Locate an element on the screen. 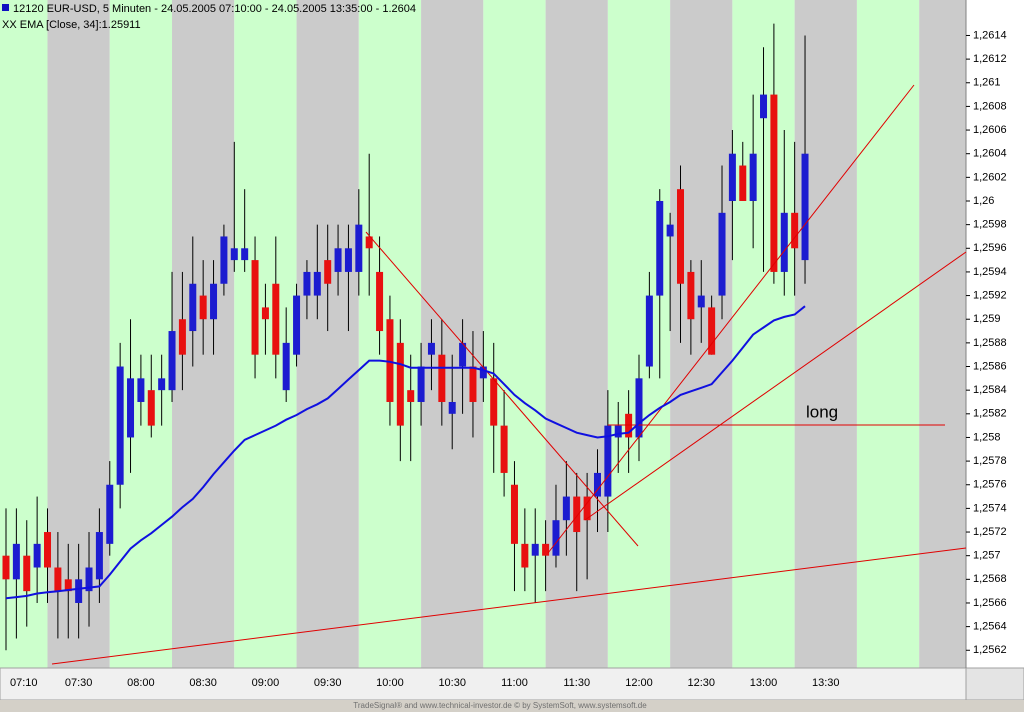  y-tick-label: 1,2602 is located at coordinates (990, 177).